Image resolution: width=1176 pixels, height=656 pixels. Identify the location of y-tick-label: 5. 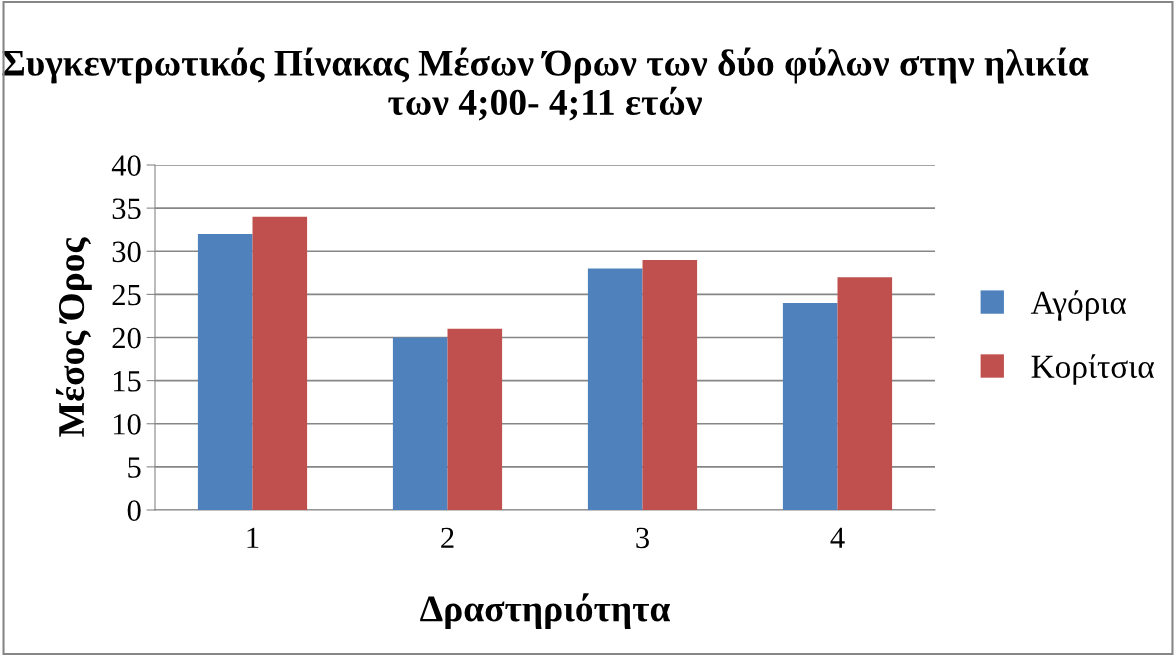
(134, 467).